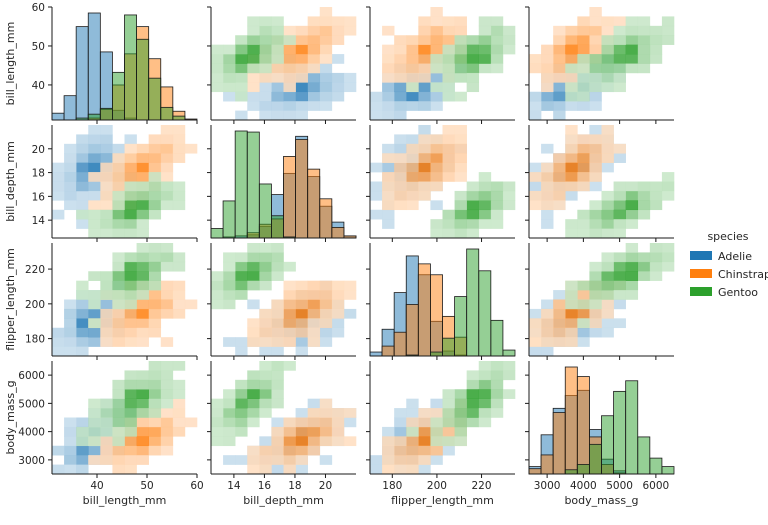  I want to click on y-tick-label: 18, so click(38, 174).